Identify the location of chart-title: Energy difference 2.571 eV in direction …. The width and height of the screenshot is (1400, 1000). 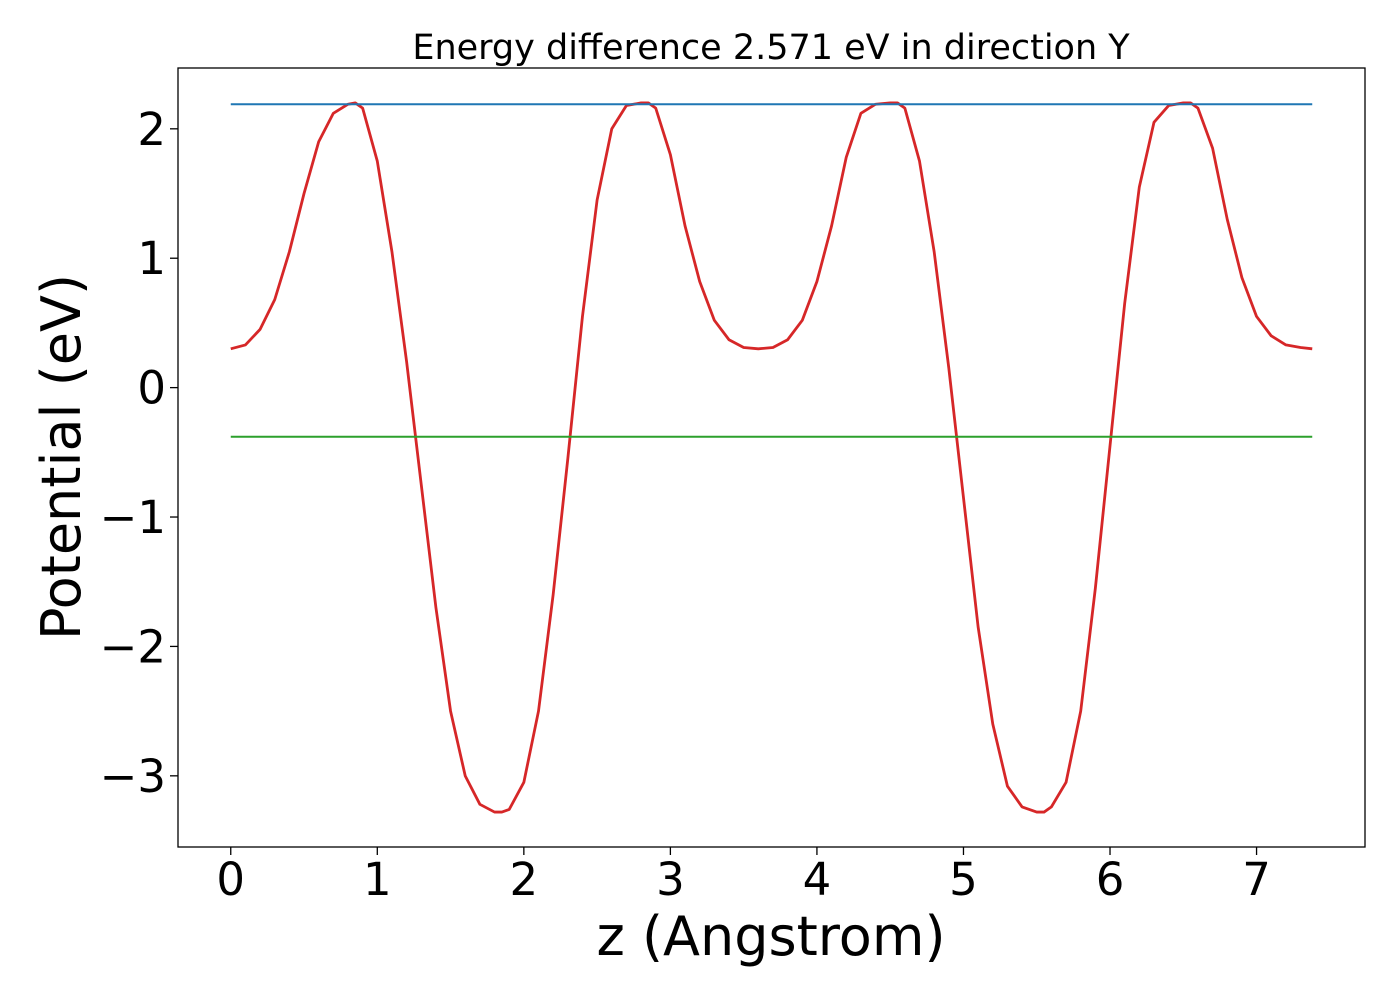
(771, 48).